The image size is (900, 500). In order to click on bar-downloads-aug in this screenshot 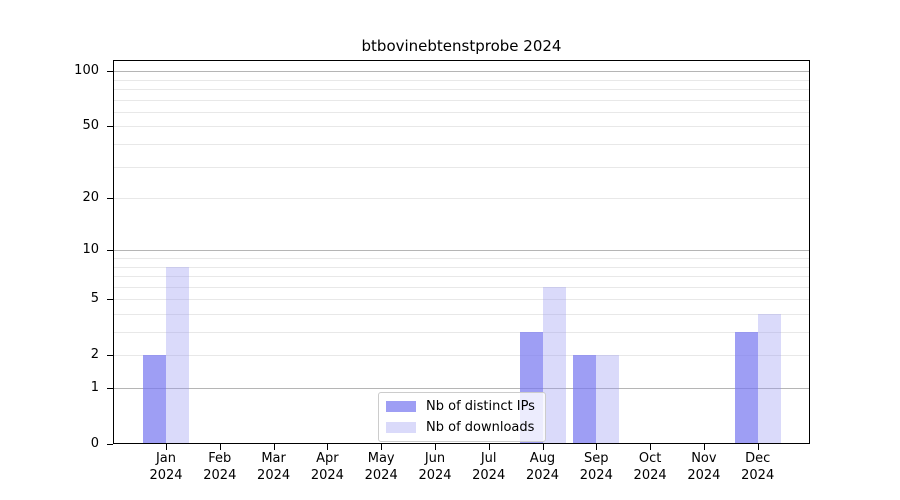, I will do `click(554, 365)`.